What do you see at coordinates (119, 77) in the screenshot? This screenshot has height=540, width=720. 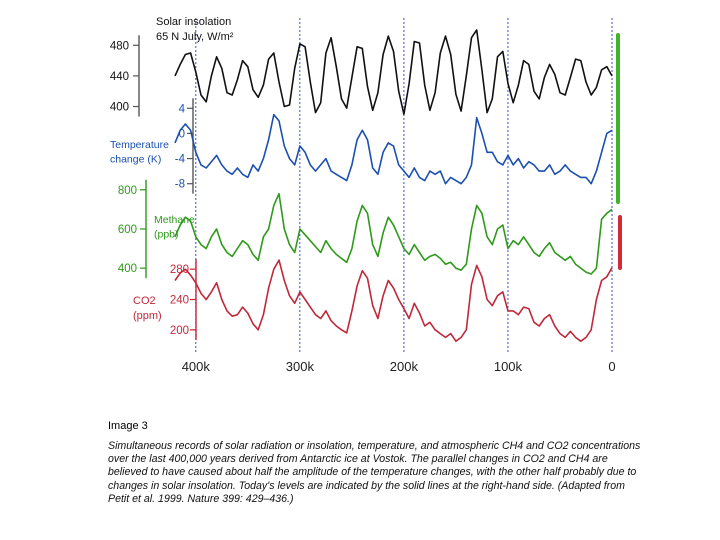 I see `insolation-y-tick-label-1: 440` at bounding box center [119, 77].